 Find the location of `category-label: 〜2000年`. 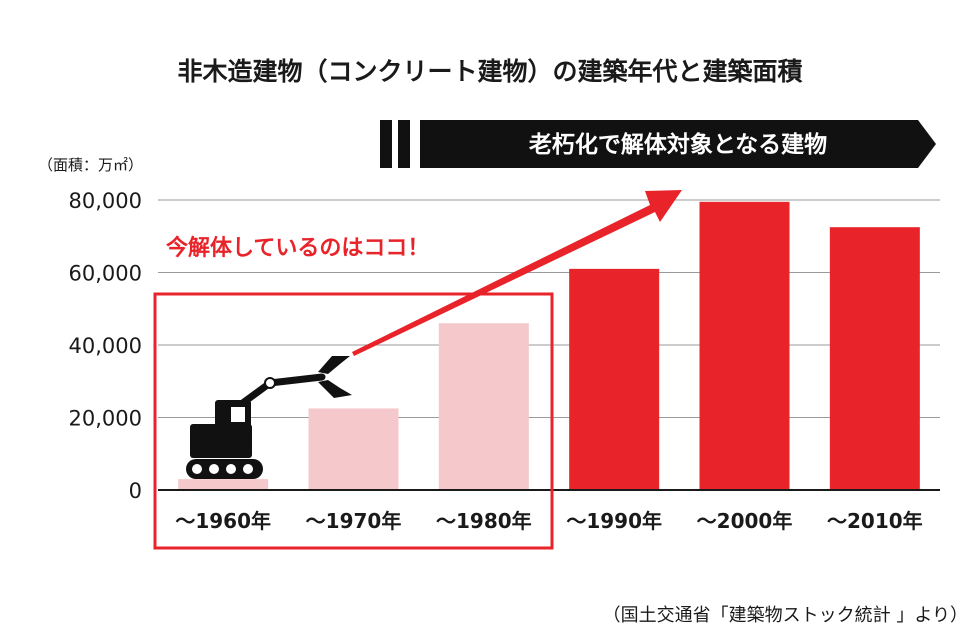

category-label: 〜2000年 is located at coordinates (745, 521).